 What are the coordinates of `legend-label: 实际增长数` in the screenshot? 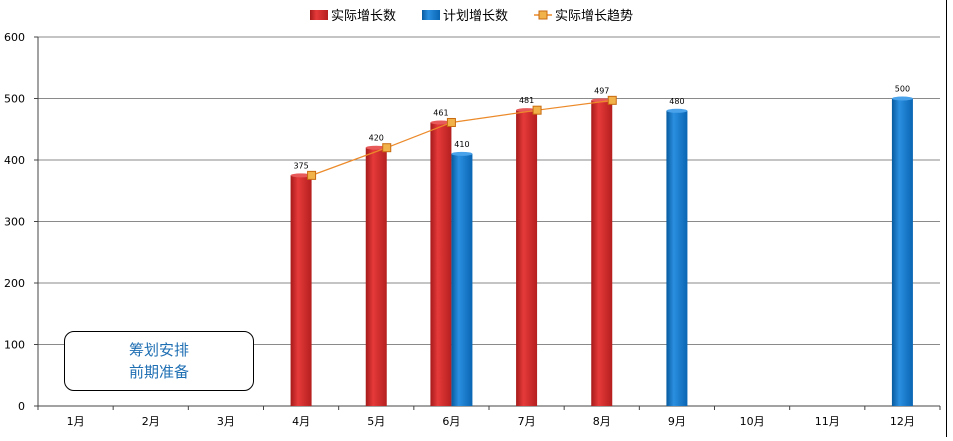 It's located at (363, 16).